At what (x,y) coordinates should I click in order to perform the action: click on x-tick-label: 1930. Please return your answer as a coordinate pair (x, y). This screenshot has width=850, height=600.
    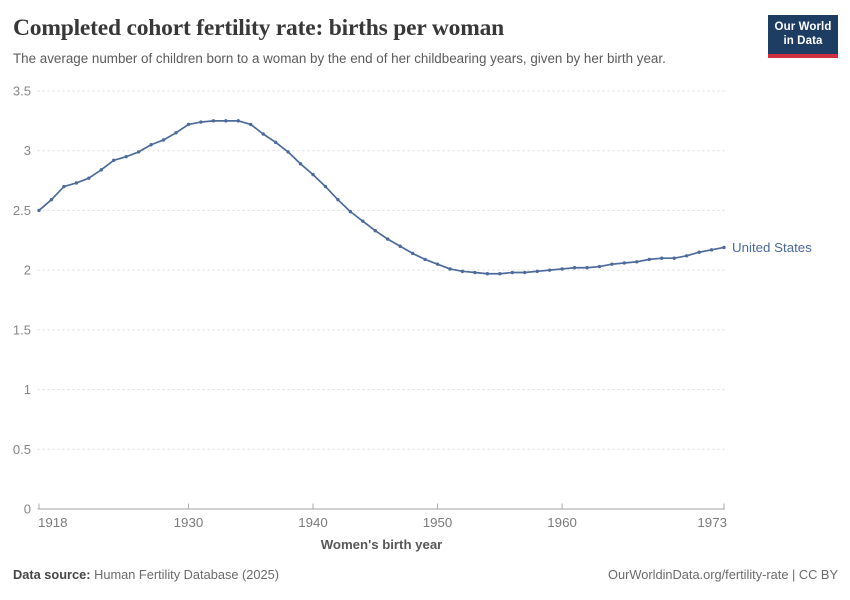
    Looking at the image, I should click on (189, 522).